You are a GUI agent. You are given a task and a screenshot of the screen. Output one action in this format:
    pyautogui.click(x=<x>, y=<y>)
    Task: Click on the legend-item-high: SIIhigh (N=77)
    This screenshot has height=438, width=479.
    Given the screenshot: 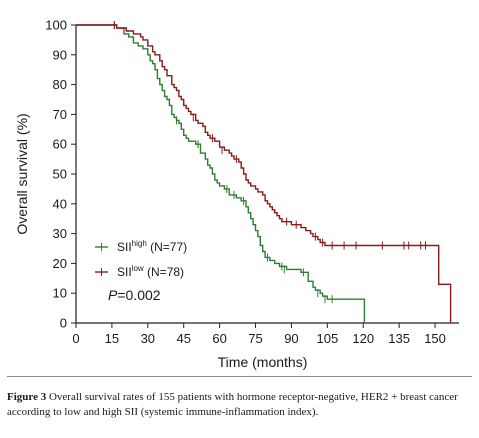 What is the action you would take?
    pyautogui.click(x=141, y=246)
    